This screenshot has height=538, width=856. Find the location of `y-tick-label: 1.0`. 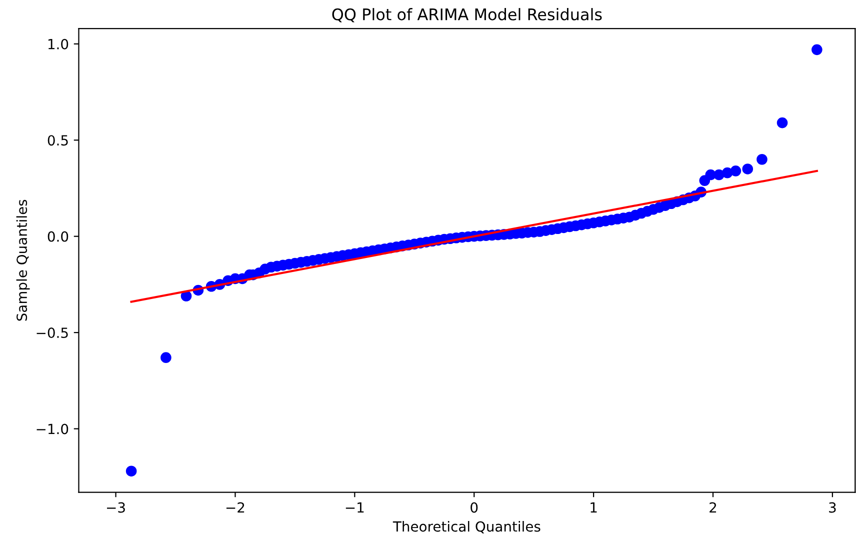

y-tick-label: 1.0 is located at coordinates (58, 44).